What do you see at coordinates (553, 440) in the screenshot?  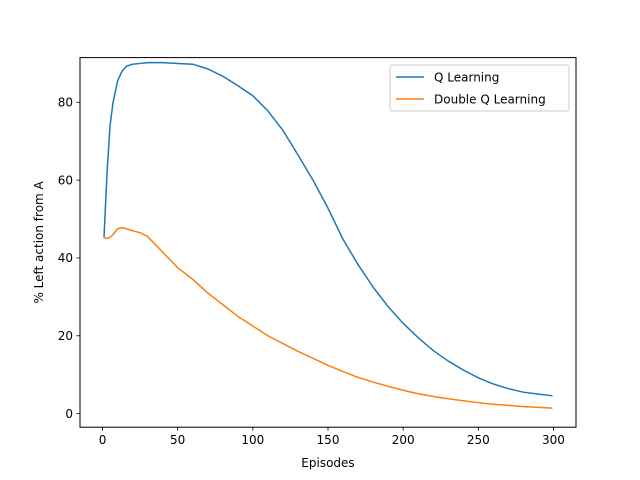 I see `x-tick-label: 300` at bounding box center [553, 440].